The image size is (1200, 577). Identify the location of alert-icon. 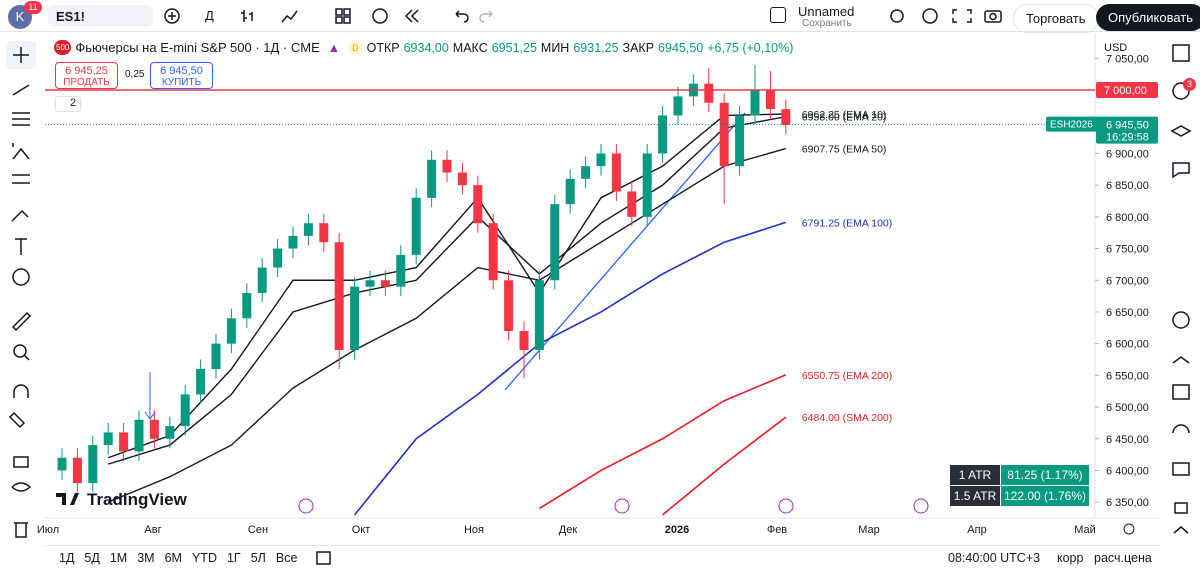
(380, 16).